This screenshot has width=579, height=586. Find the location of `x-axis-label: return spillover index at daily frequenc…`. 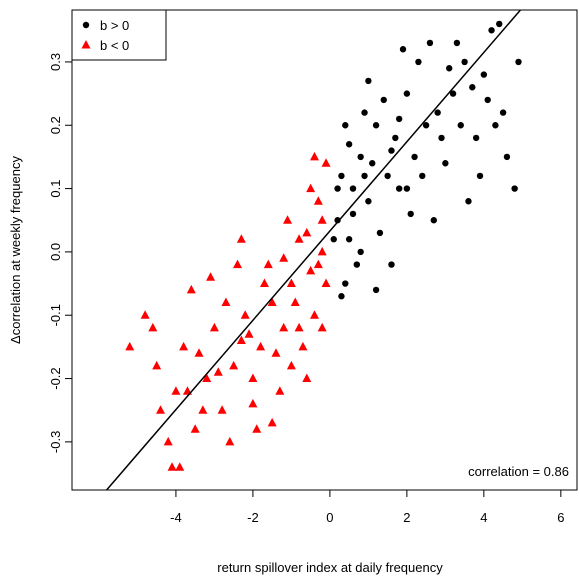

x-axis-label: return spillover index at daily frequenc… is located at coordinates (330, 567).